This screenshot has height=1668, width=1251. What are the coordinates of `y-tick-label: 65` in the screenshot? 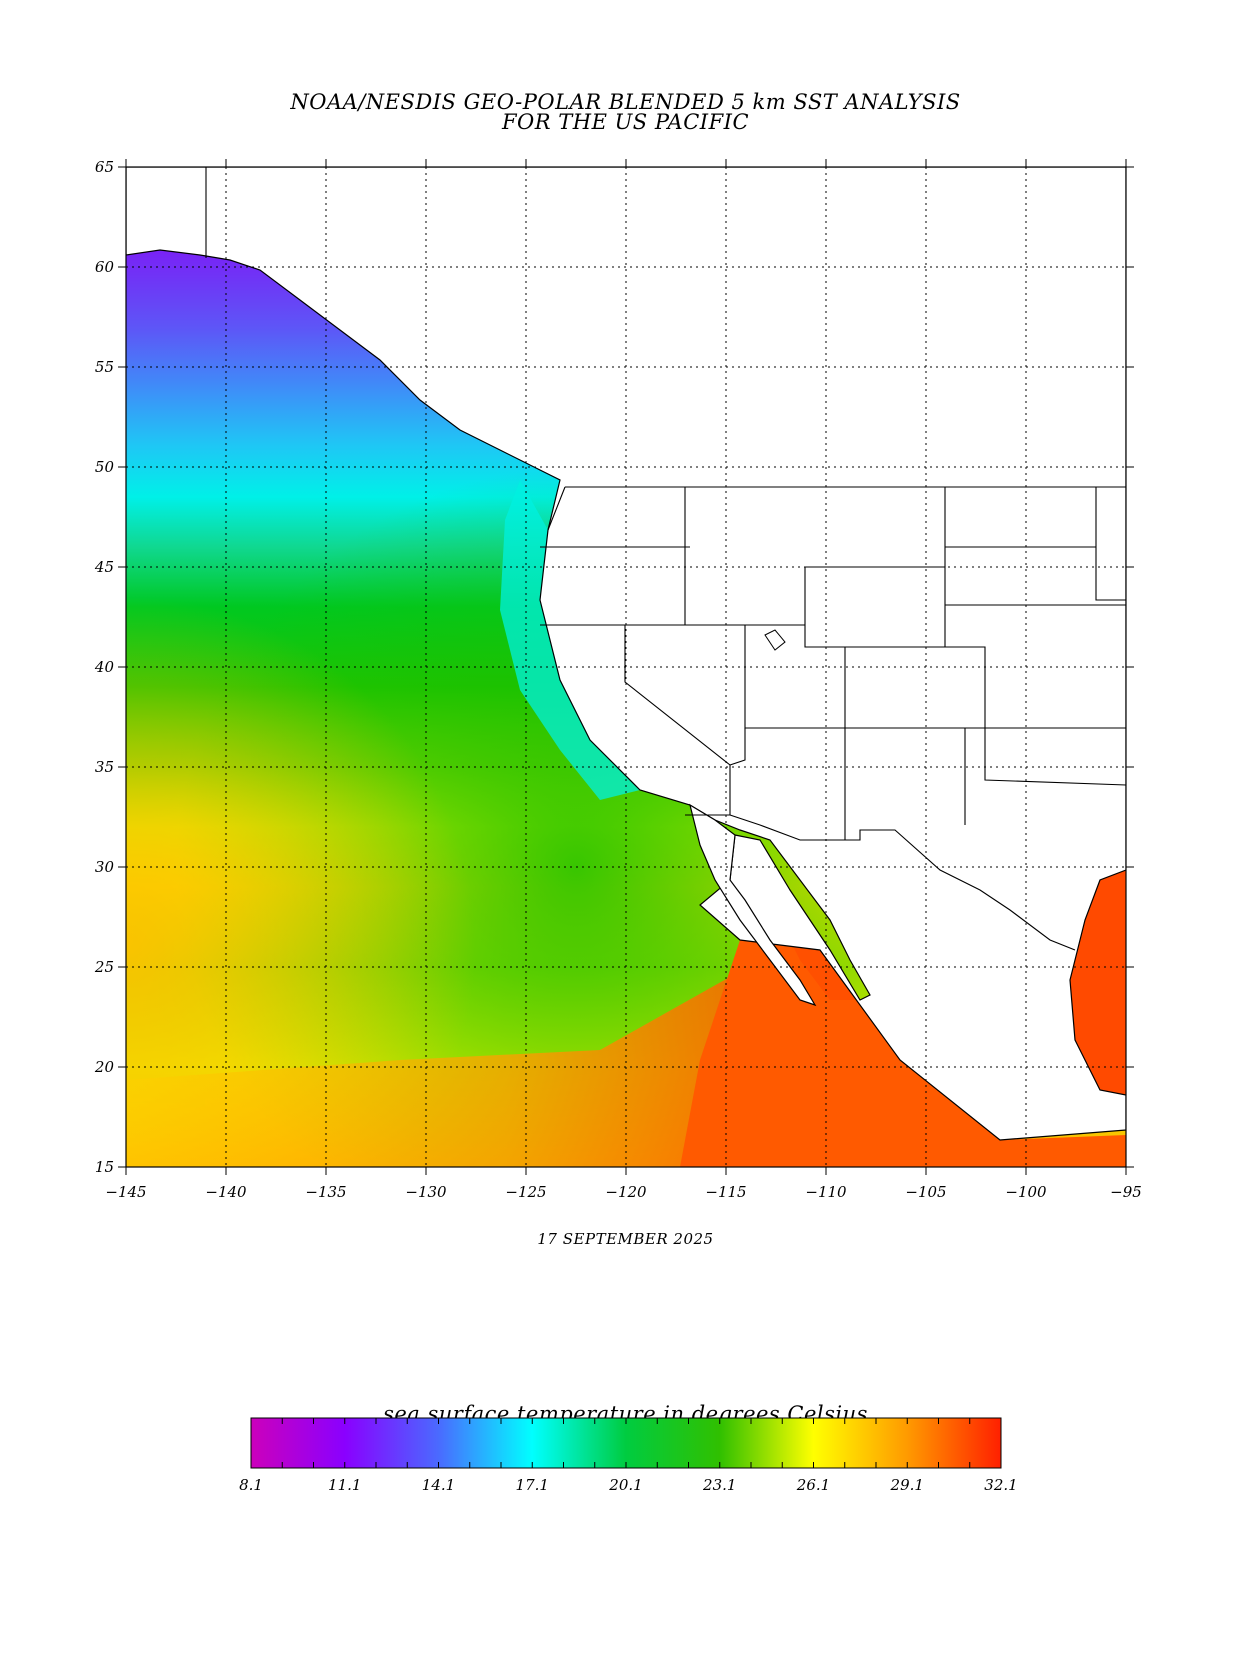 It's located at (104, 167).